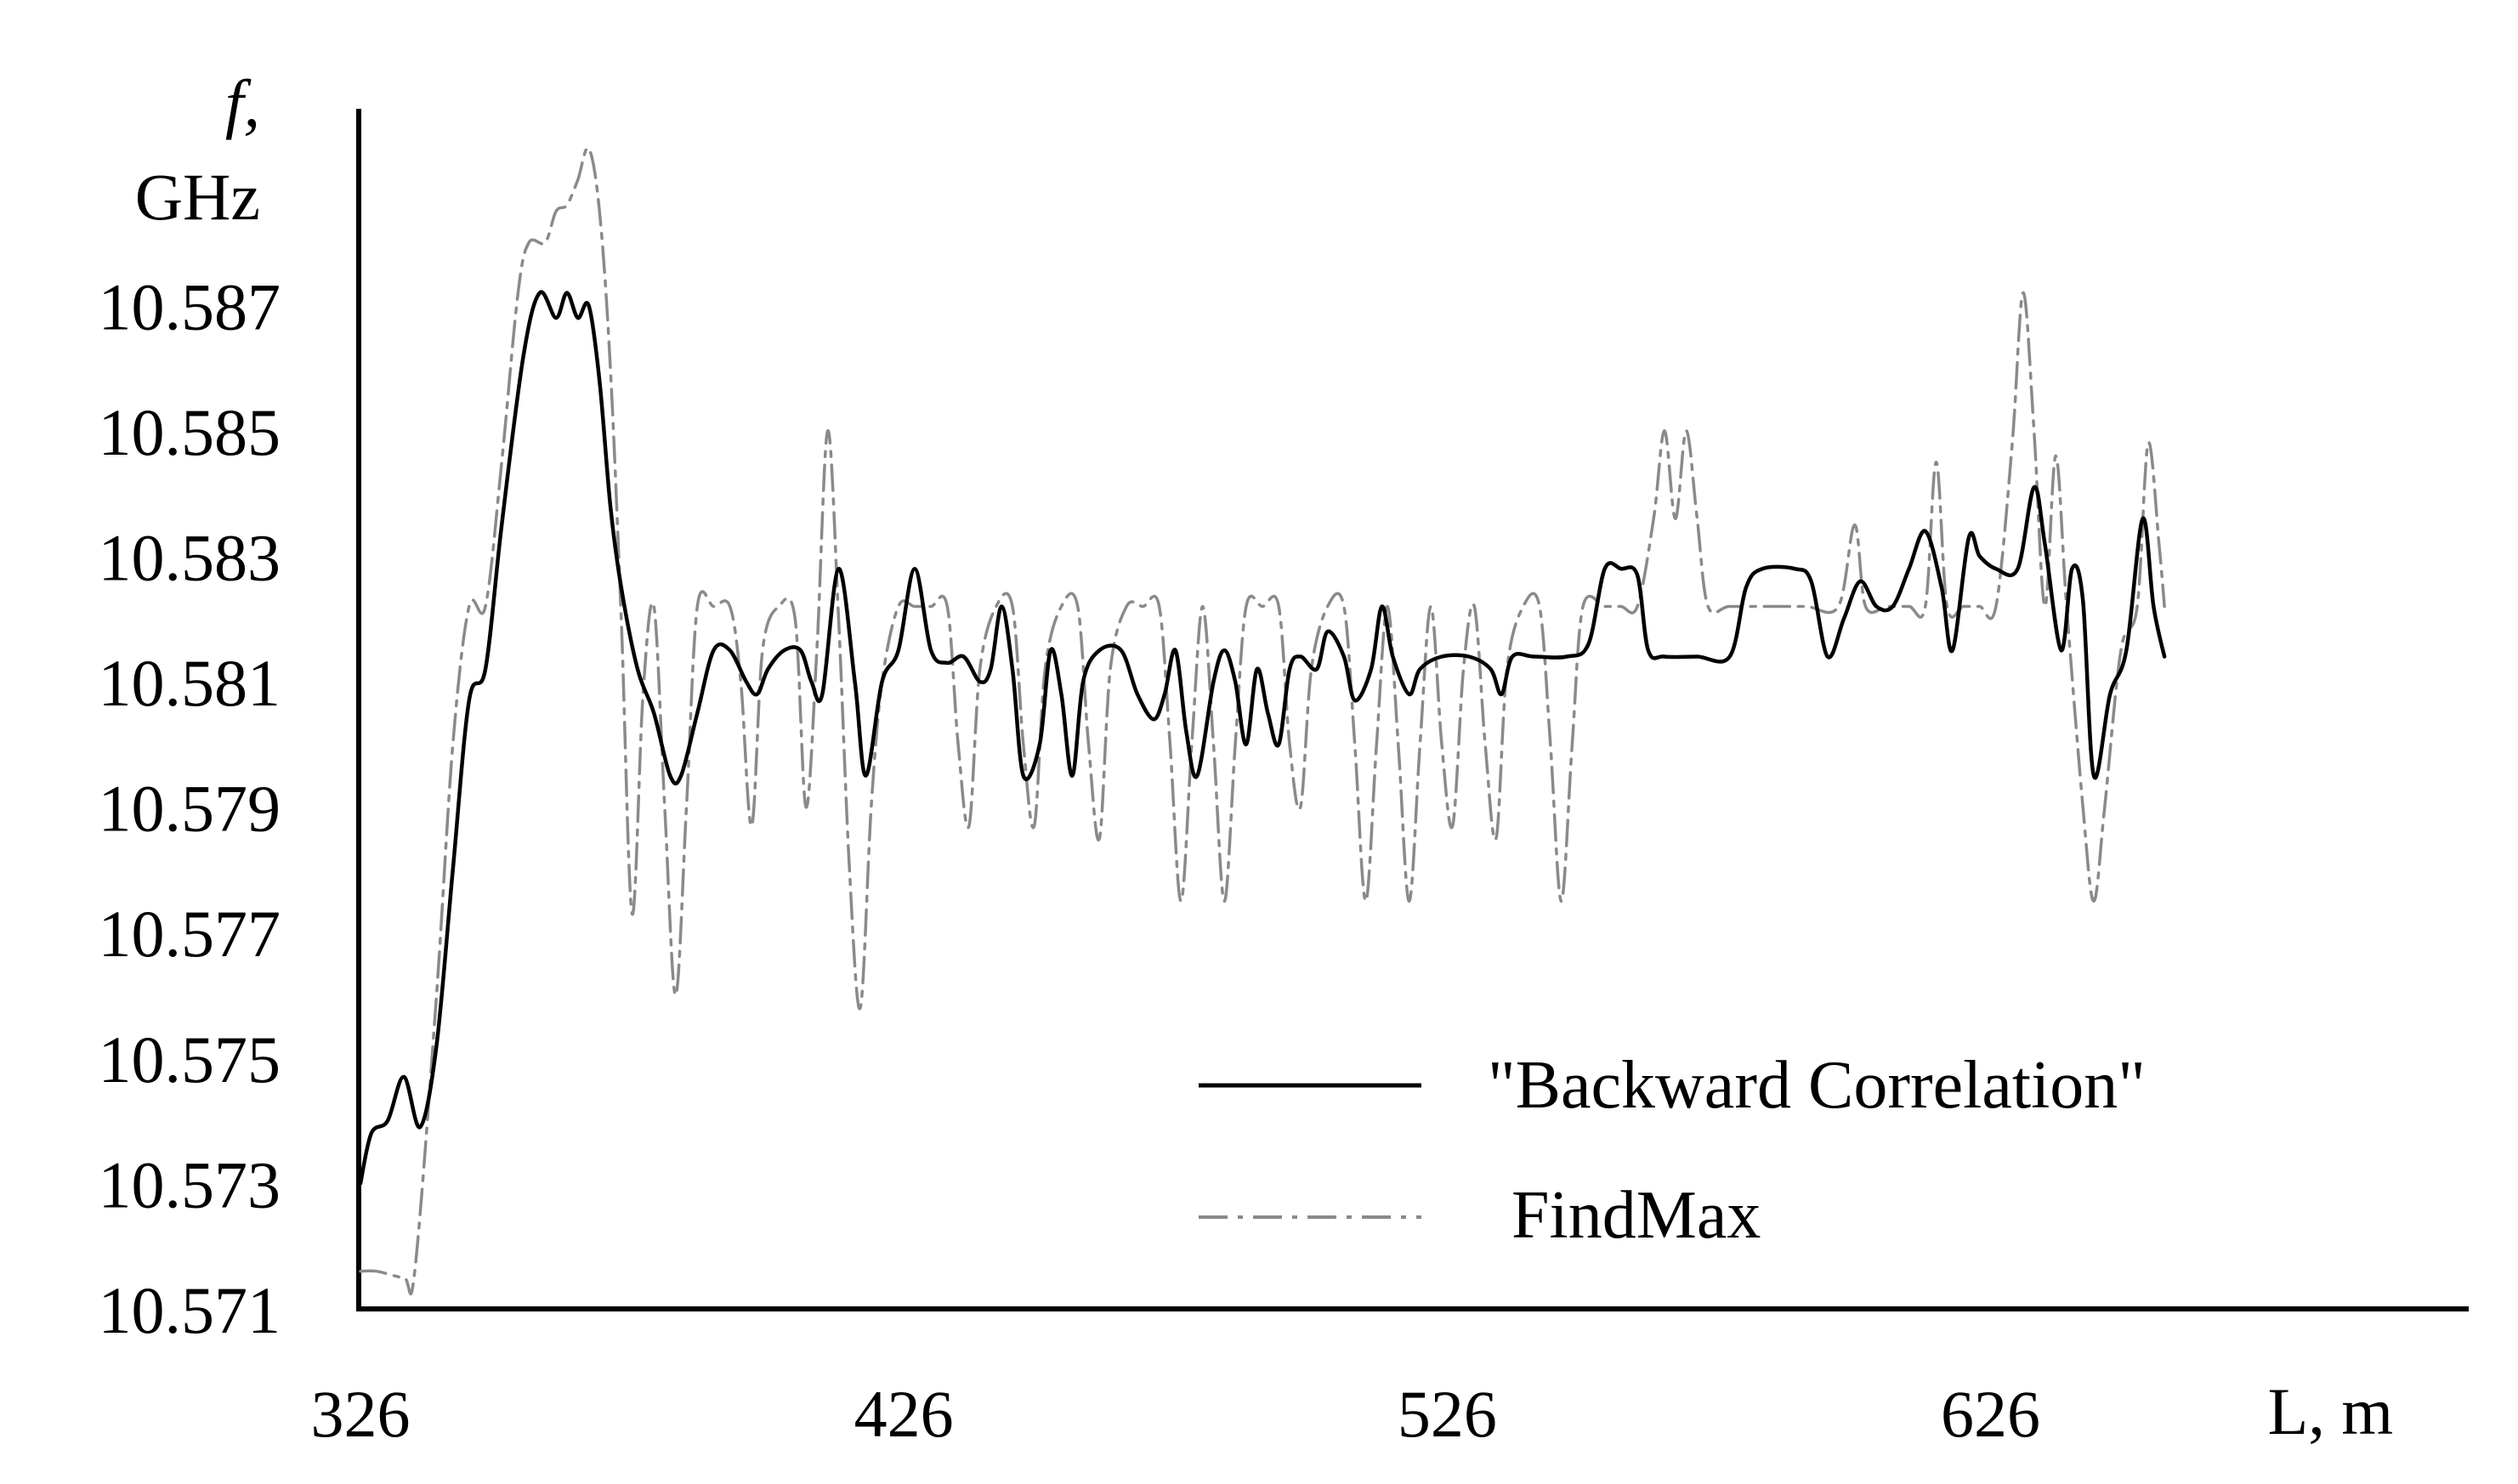 The width and height of the screenshot is (2518, 1484). What do you see at coordinates (190, 557) in the screenshot?
I see `y-tick-label: 10.583` at bounding box center [190, 557].